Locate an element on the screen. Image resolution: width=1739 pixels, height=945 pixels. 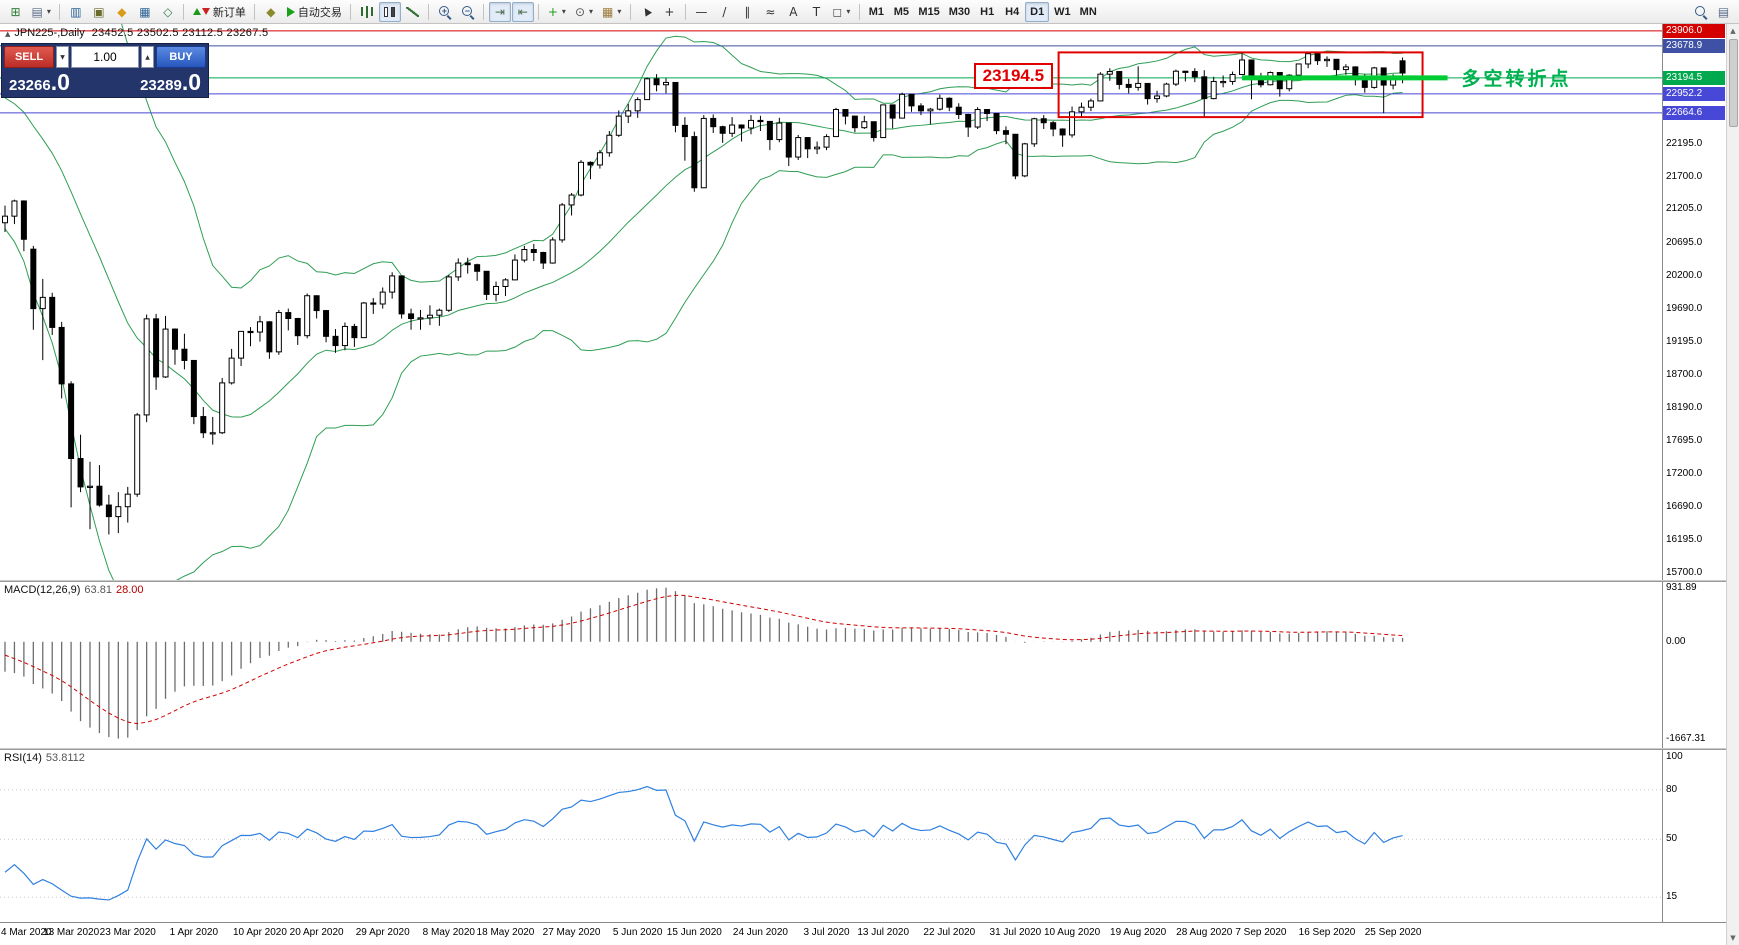
price-tick-label: 16690.0 is located at coordinates (1684, 507).